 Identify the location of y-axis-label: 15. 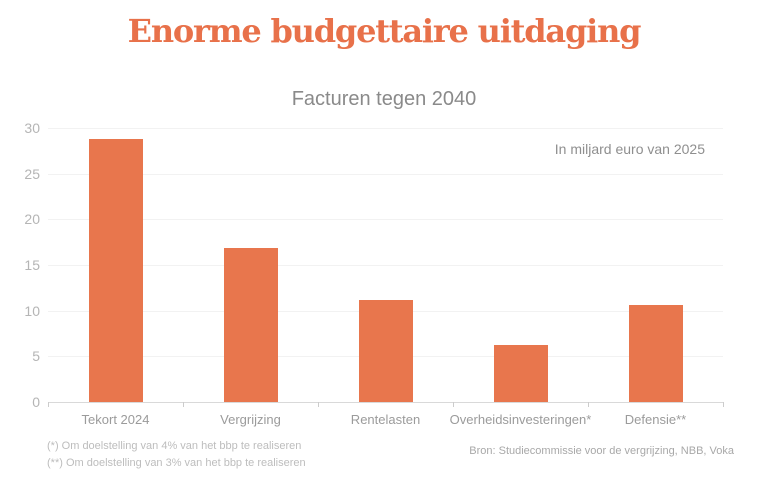
(32, 265).